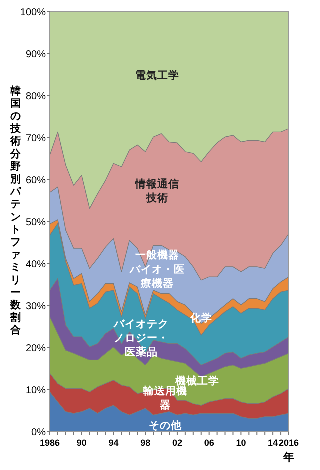 The height and width of the screenshot is (470, 320). I want to click on x-tick-label: 06, so click(209, 443).